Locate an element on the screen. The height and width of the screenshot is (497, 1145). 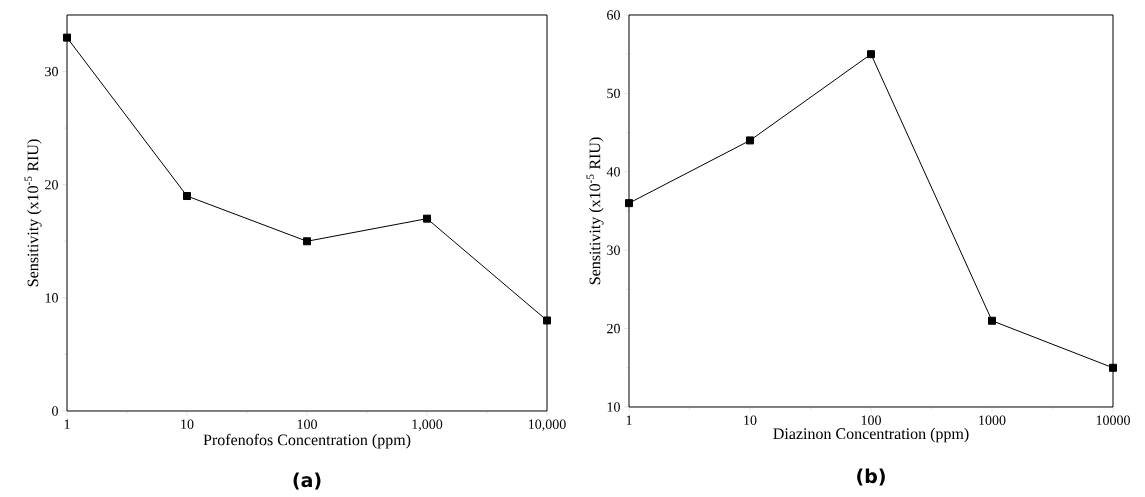
text: (a) is located at coordinates (307, 481).